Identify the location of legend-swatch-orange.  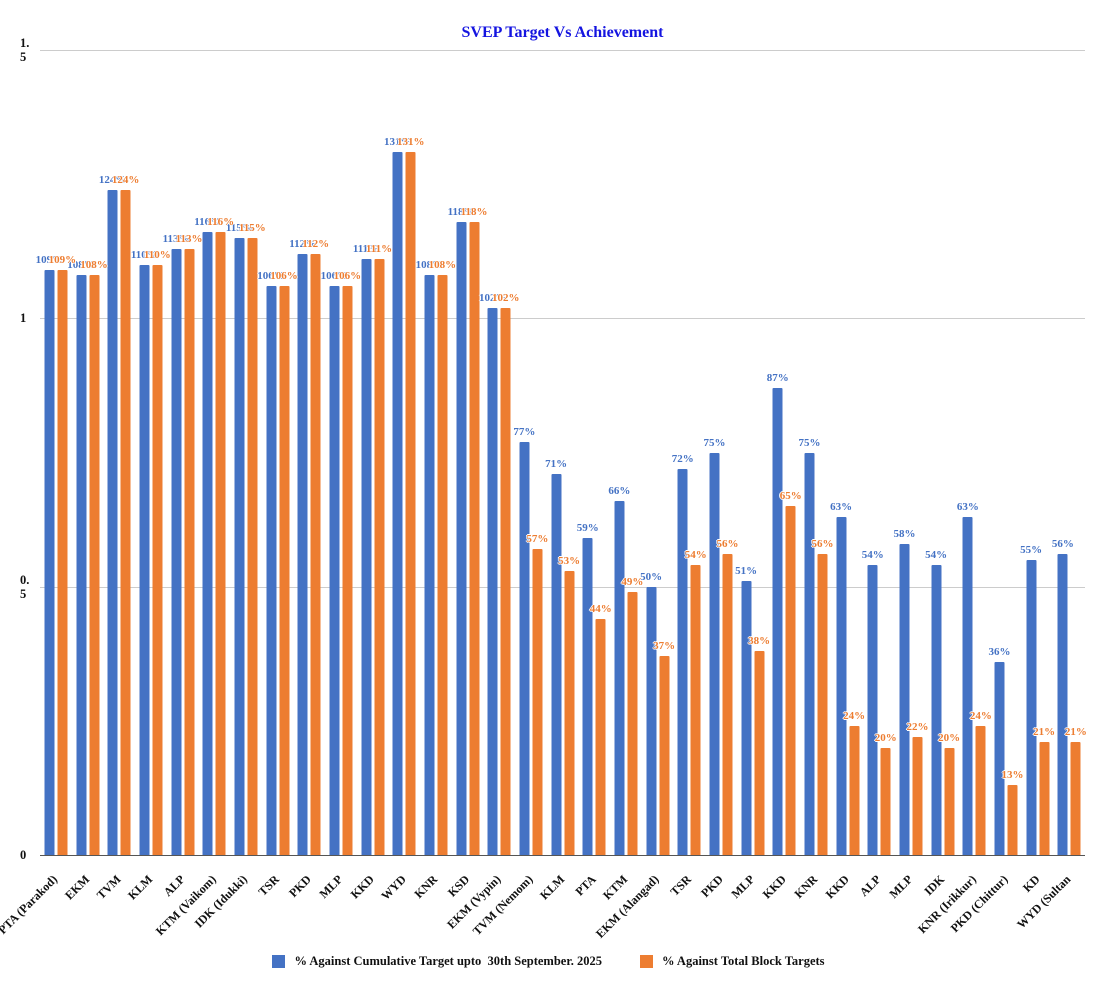
(646, 961).